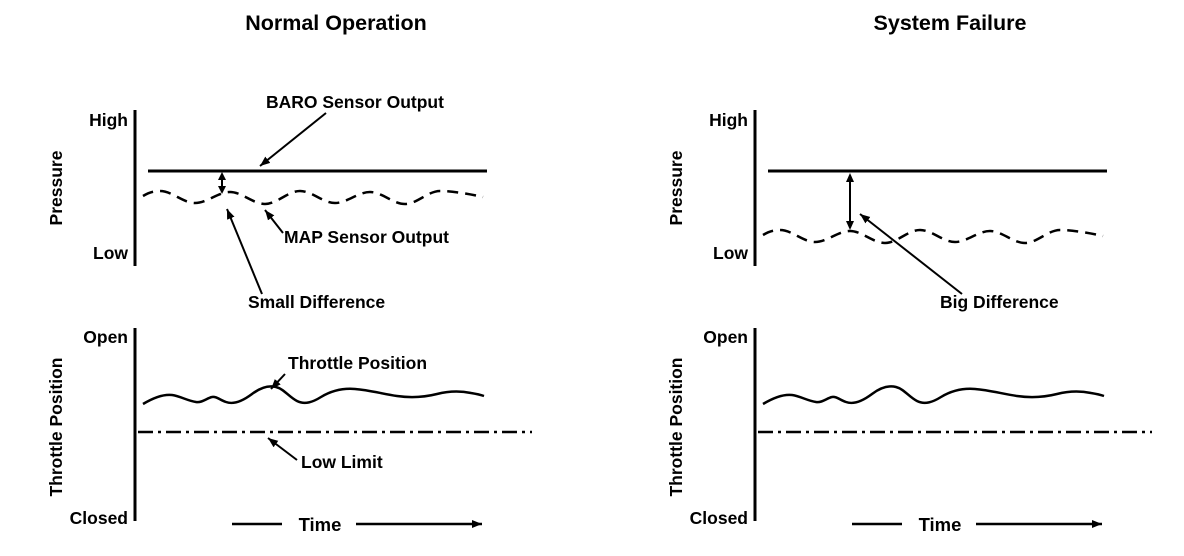 This screenshot has height=556, width=1184. Describe the element at coordinates (355, 102) in the screenshot. I see `baro-callout-label: BARO Sensor Output` at that location.